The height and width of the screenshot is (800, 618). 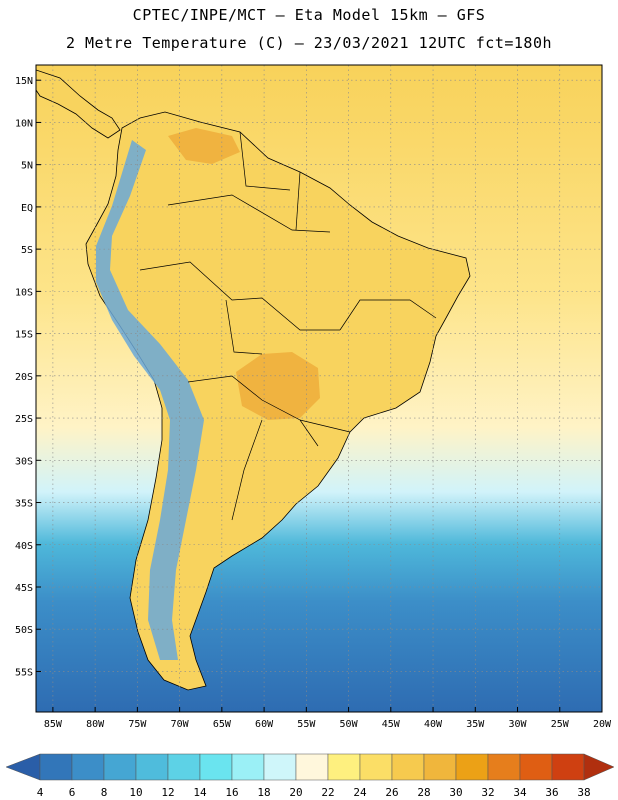 What do you see at coordinates (360, 792) in the screenshot?
I see `colorbar-label: 24` at bounding box center [360, 792].